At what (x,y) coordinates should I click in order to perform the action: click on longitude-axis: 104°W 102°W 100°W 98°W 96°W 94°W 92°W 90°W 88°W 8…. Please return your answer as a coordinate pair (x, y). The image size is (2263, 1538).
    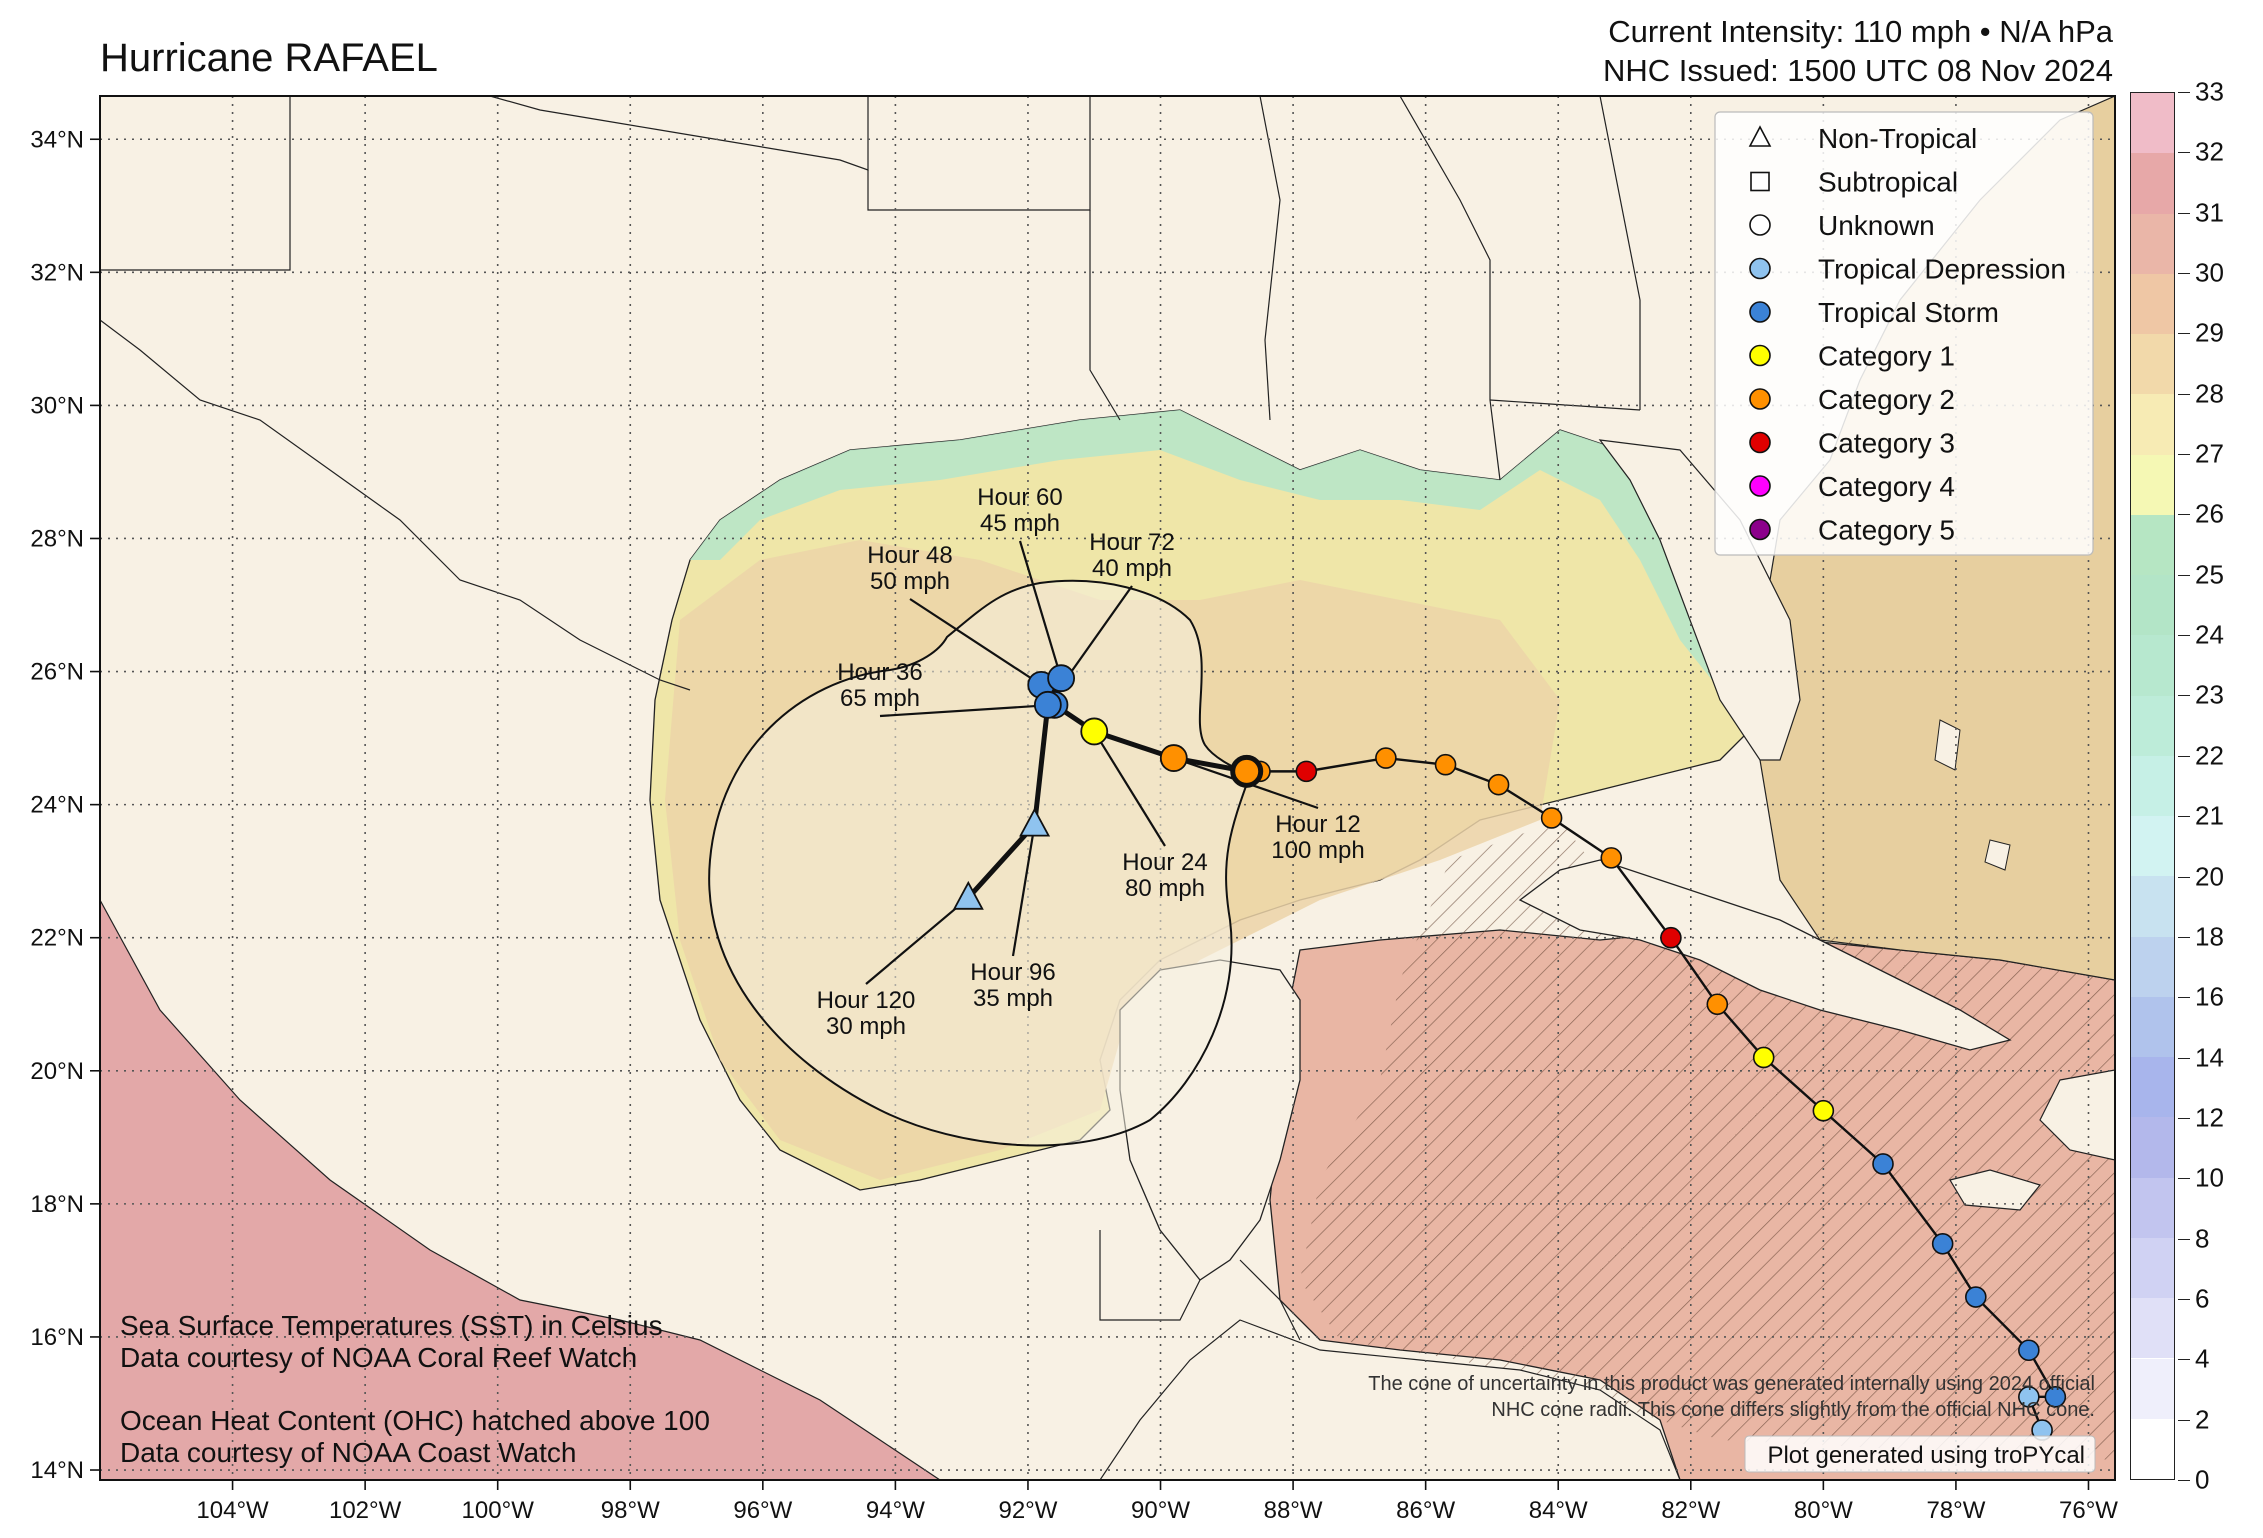
    Looking at the image, I should click on (1157, 1502).